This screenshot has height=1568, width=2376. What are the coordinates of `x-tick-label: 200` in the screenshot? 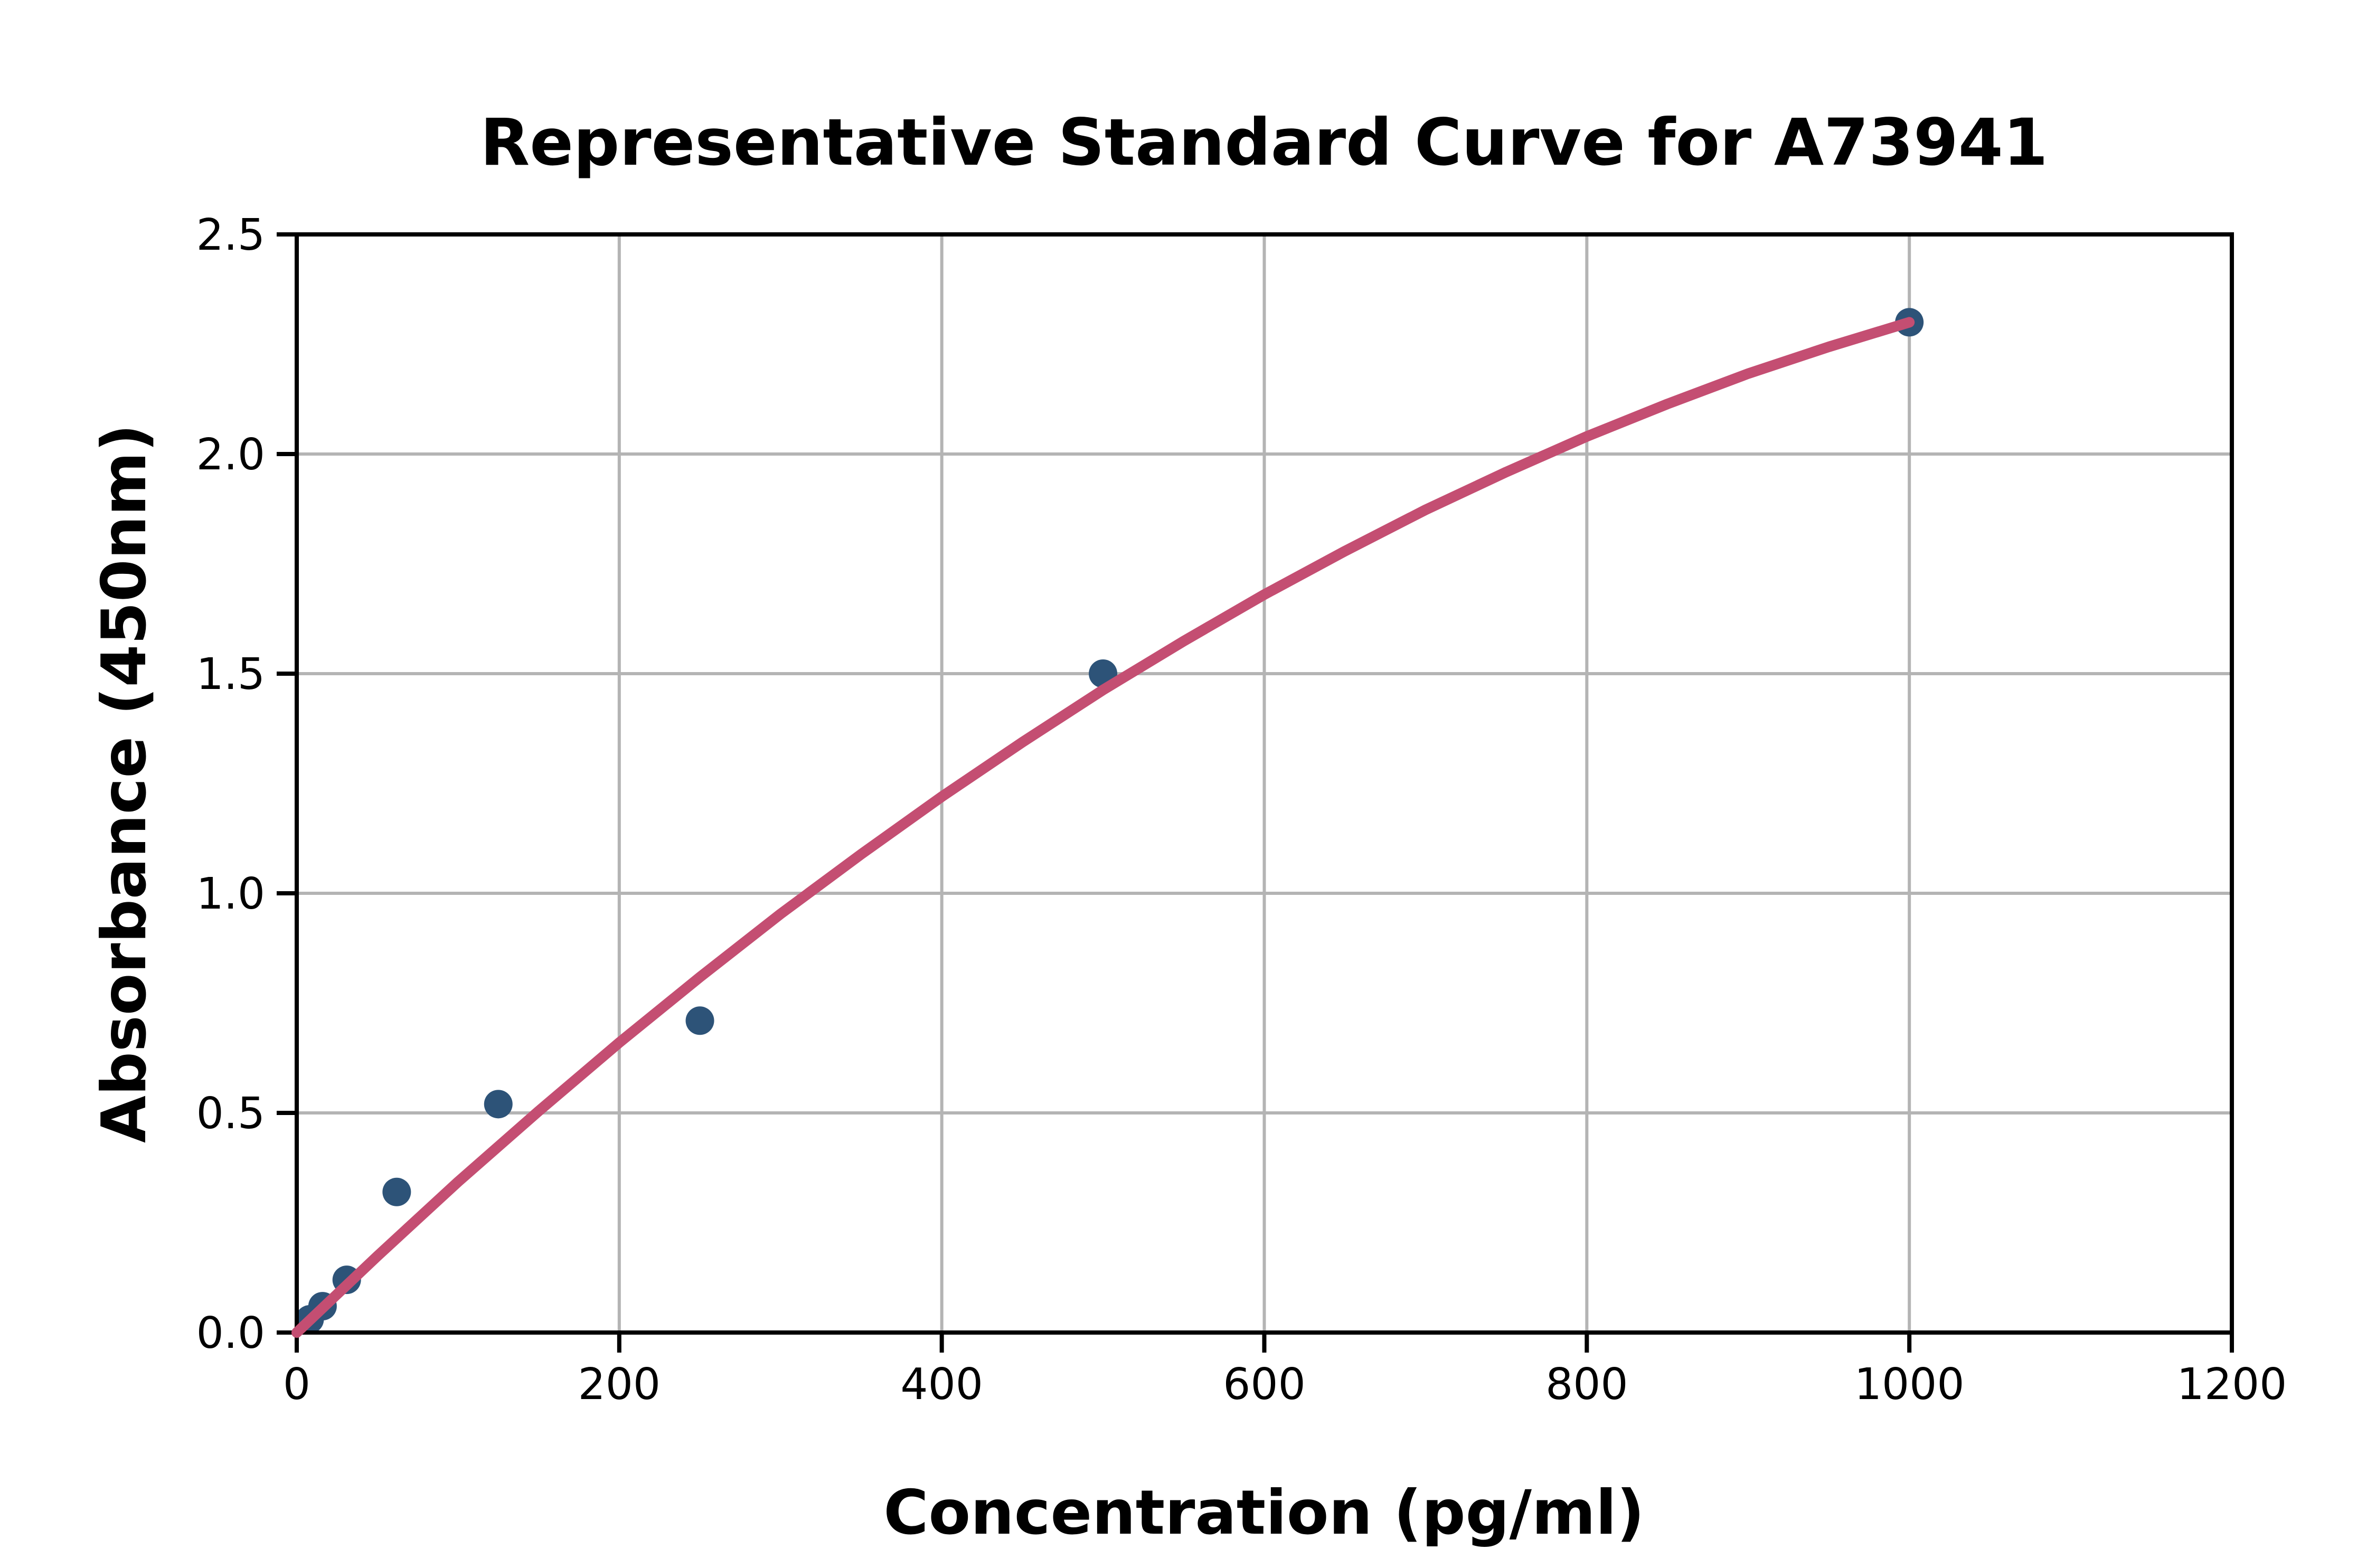 It's located at (619, 1384).